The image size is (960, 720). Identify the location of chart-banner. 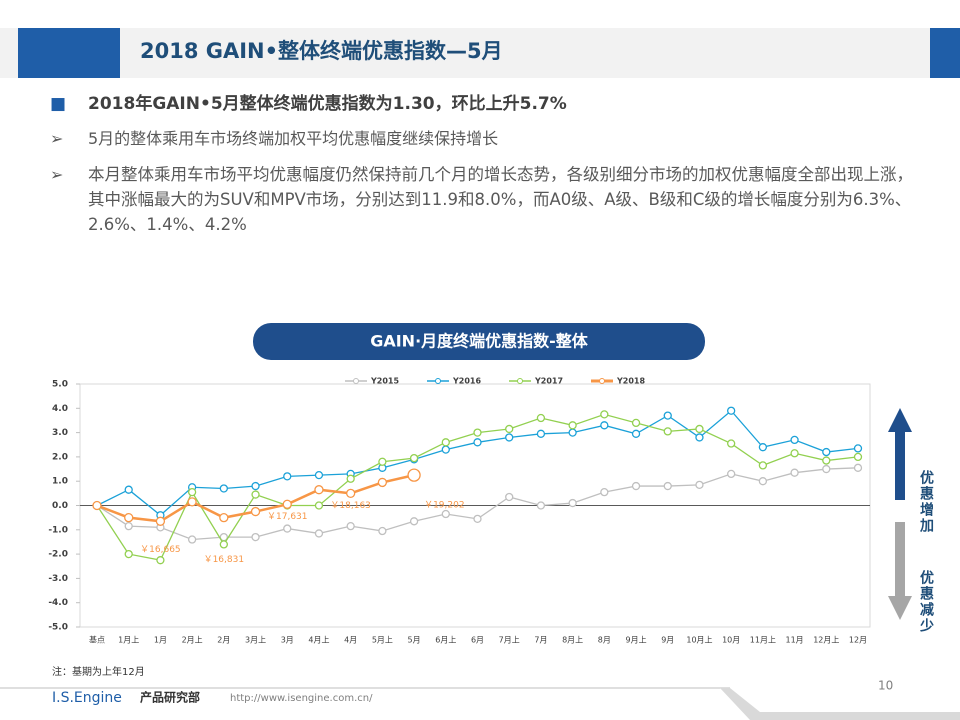
(479, 341).